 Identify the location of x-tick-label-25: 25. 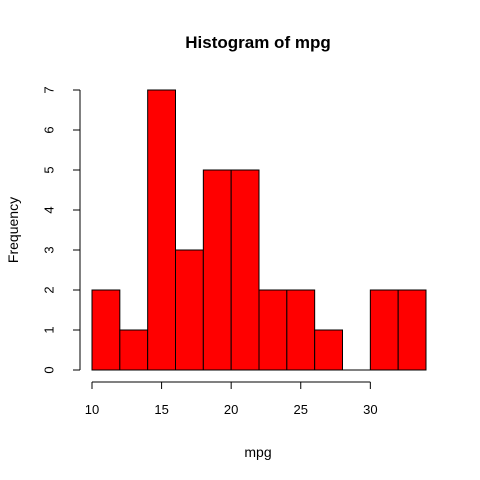
(301, 409).